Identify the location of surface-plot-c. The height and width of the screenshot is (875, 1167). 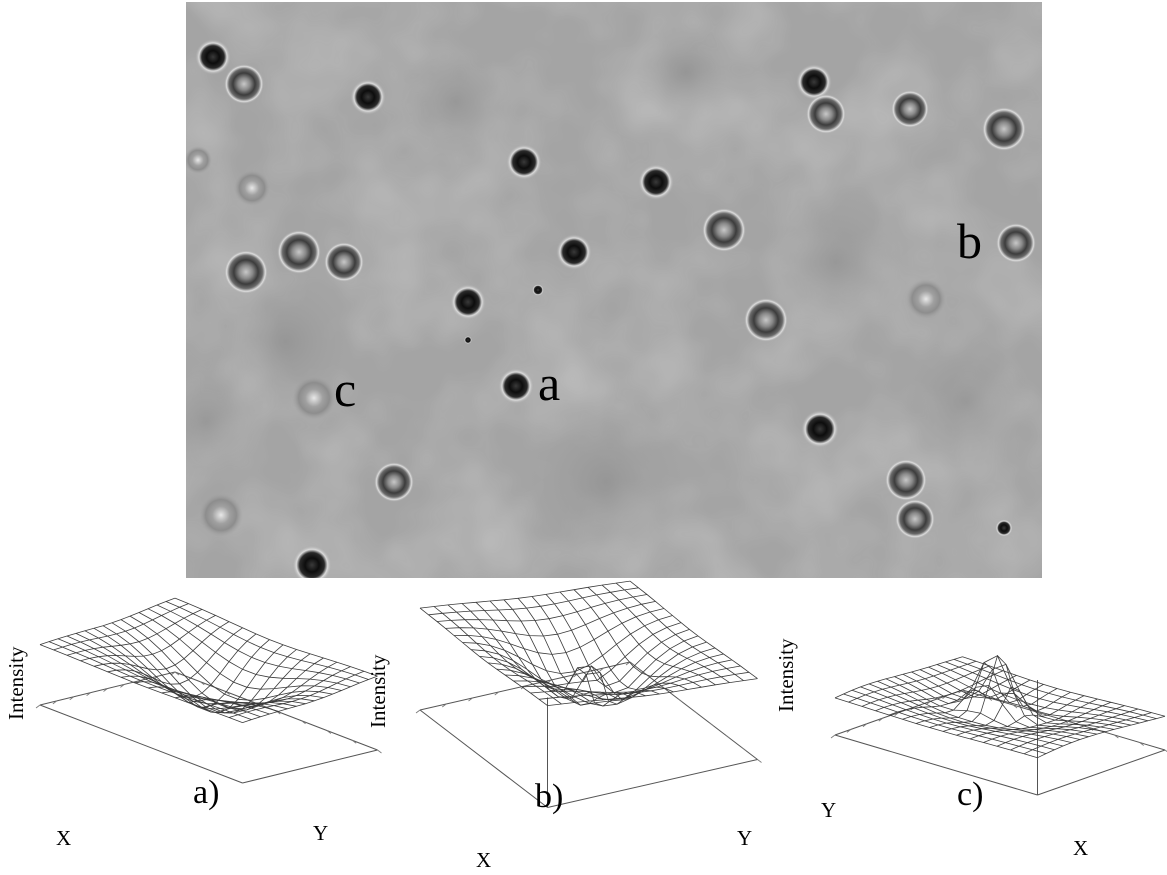
(978, 730).